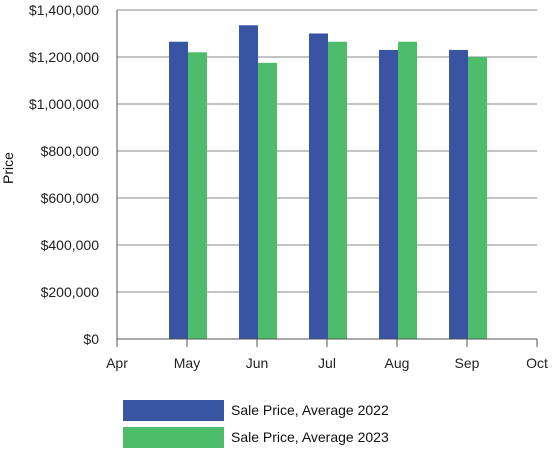  Describe the element at coordinates (64, 57) in the screenshot. I see `y-tick-label: $1,200,000` at that location.